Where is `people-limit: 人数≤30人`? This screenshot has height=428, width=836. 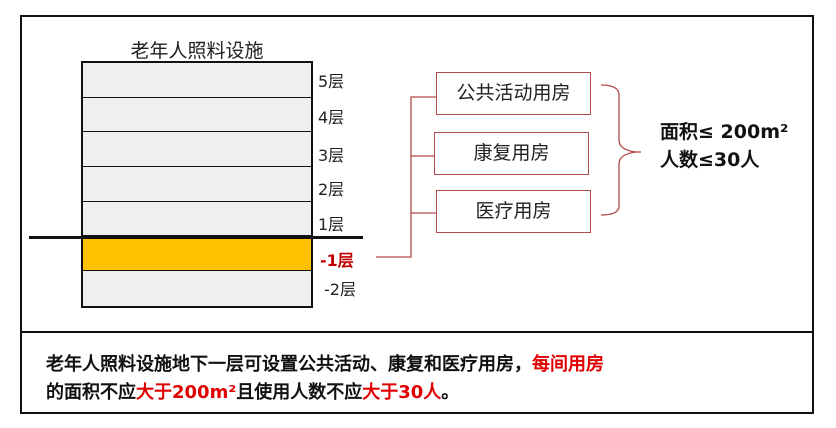 people-limit: 人数≤30人 is located at coordinates (710, 160).